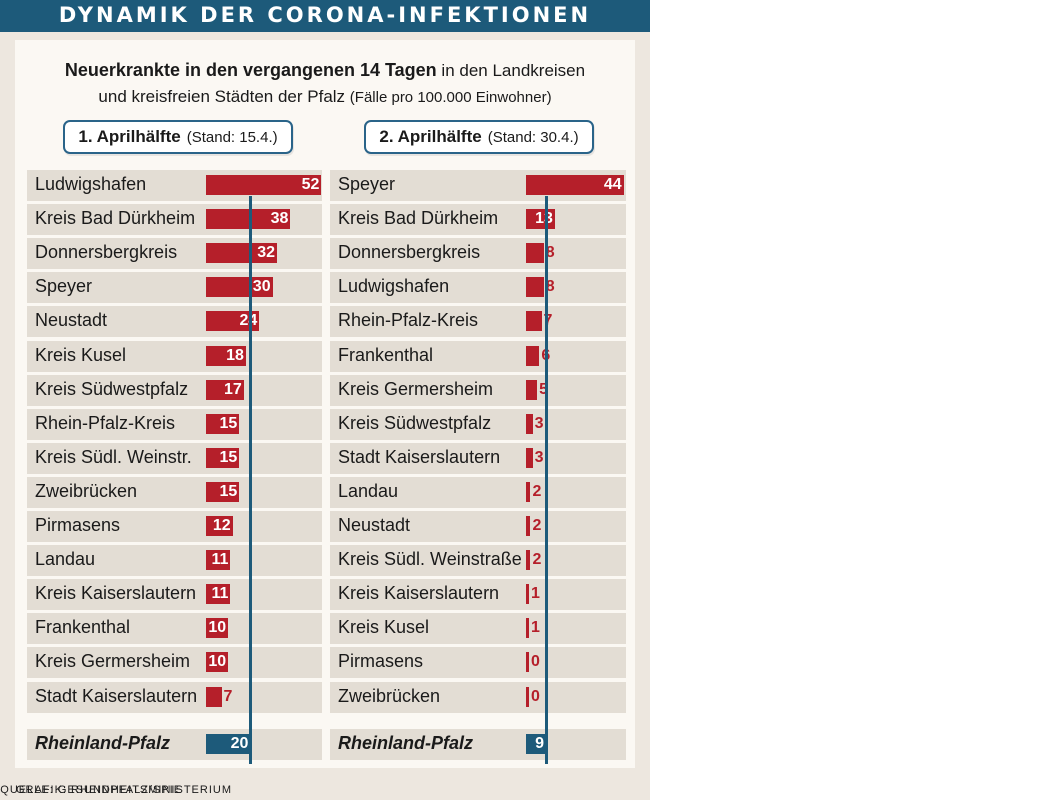 The width and height of the screenshot is (1052, 800). Describe the element at coordinates (478, 322) in the screenshot. I see `table-row: Rhein-Pfalz-Kreis 7` at that location.